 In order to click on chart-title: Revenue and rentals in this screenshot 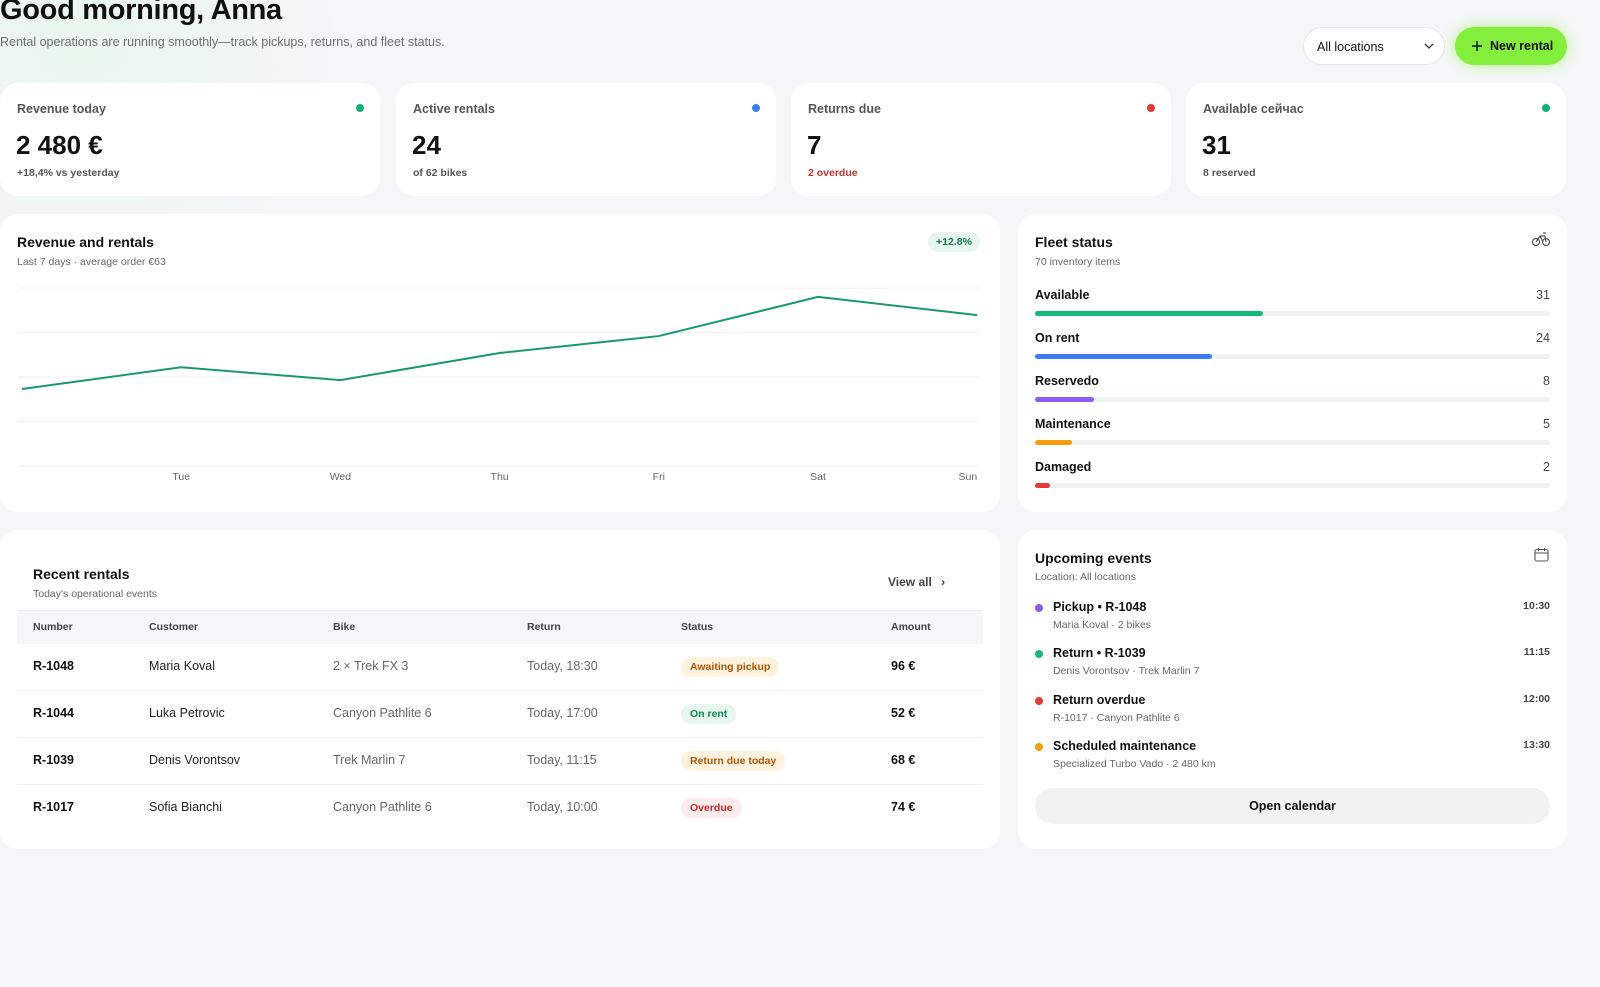, I will do `click(85, 242)`.